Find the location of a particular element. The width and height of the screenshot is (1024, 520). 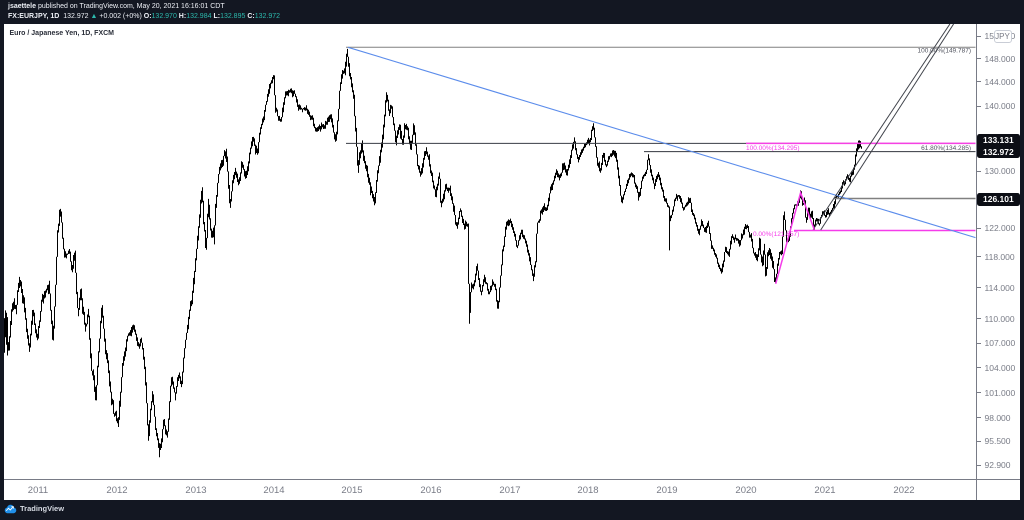

svg-text: 61.80%(134.285) is located at coordinates (946, 148).